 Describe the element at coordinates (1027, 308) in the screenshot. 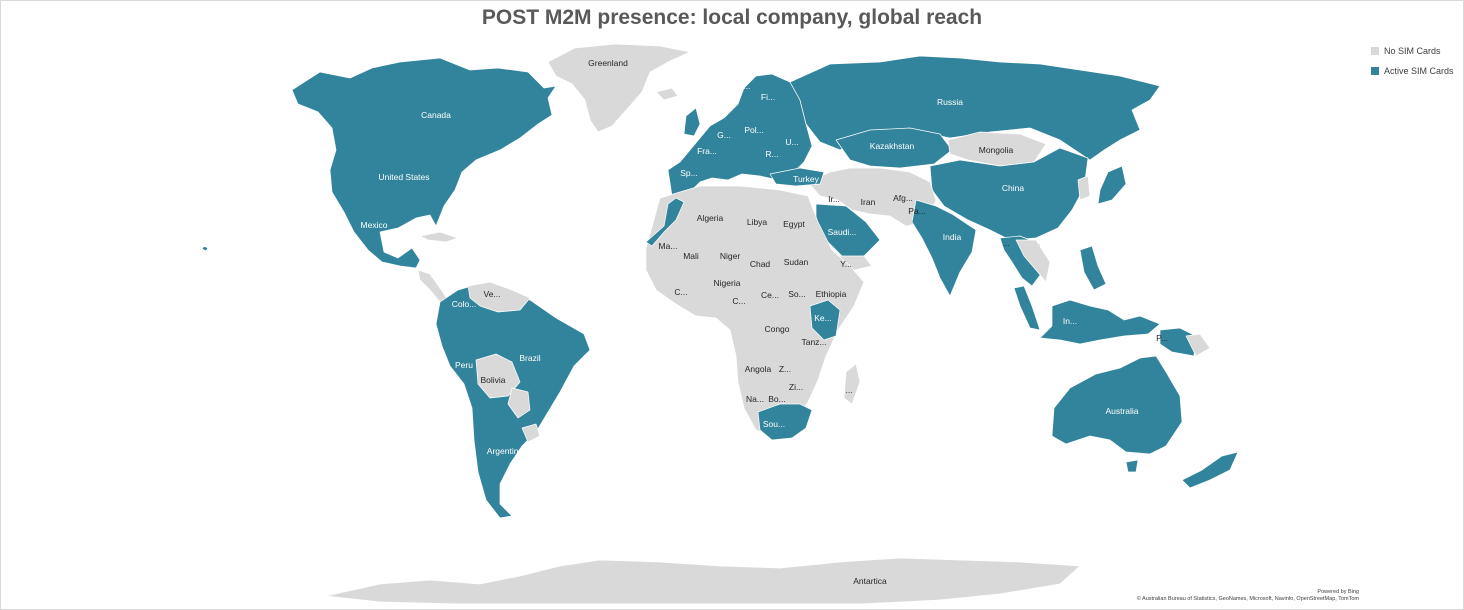

I see `region-malaysia` at that location.